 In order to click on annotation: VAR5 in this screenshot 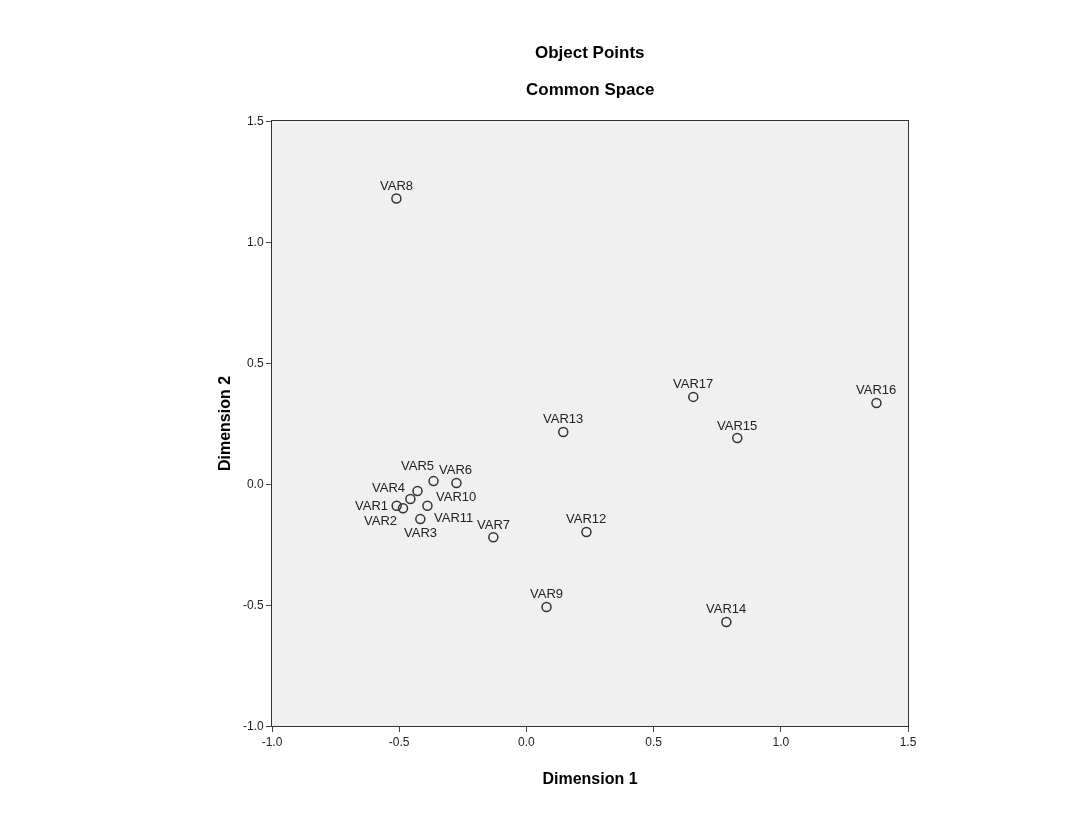, I will do `click(417, 465)`.